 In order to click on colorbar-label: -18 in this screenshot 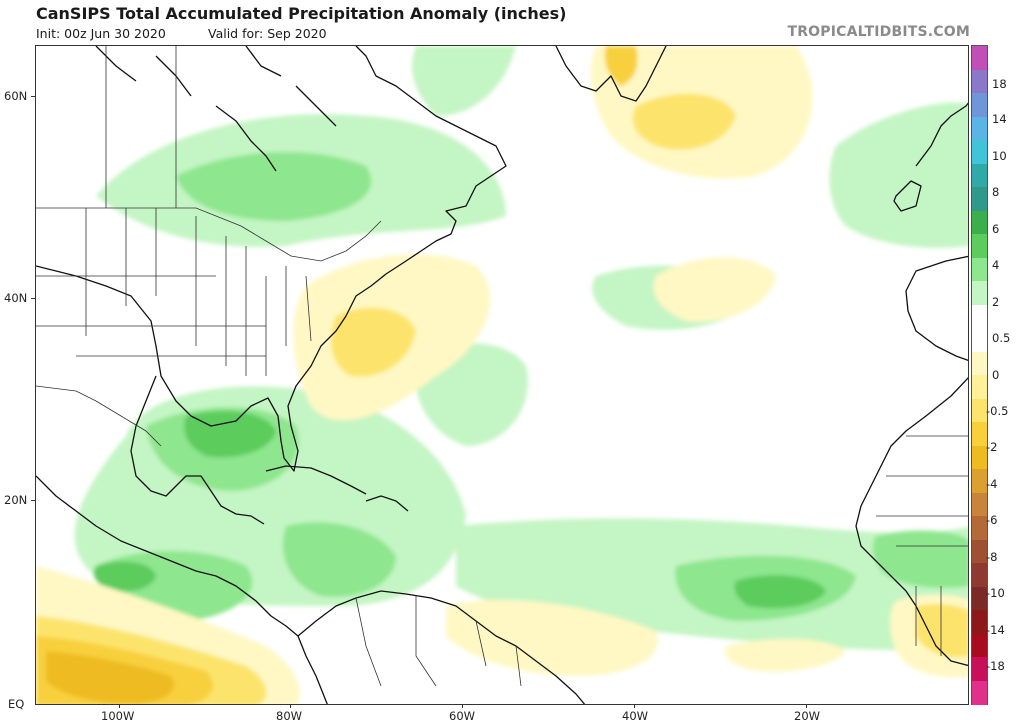, I will do `click(995, 666)`.